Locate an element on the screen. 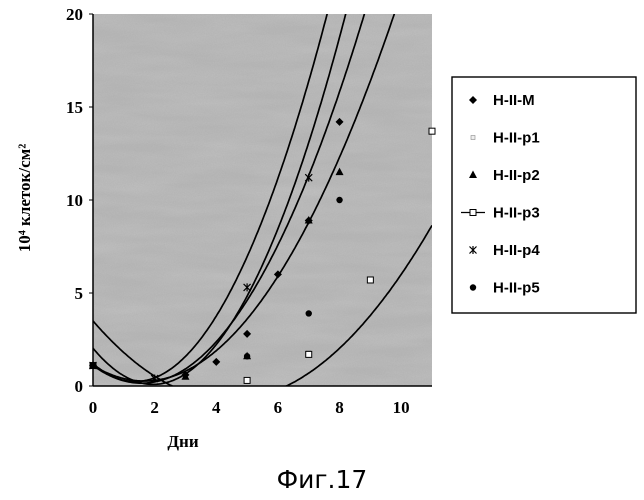 The width and height of the screenshot is (644, 500). legend-label: H-II-p4 is located at coordinates (516, 250).